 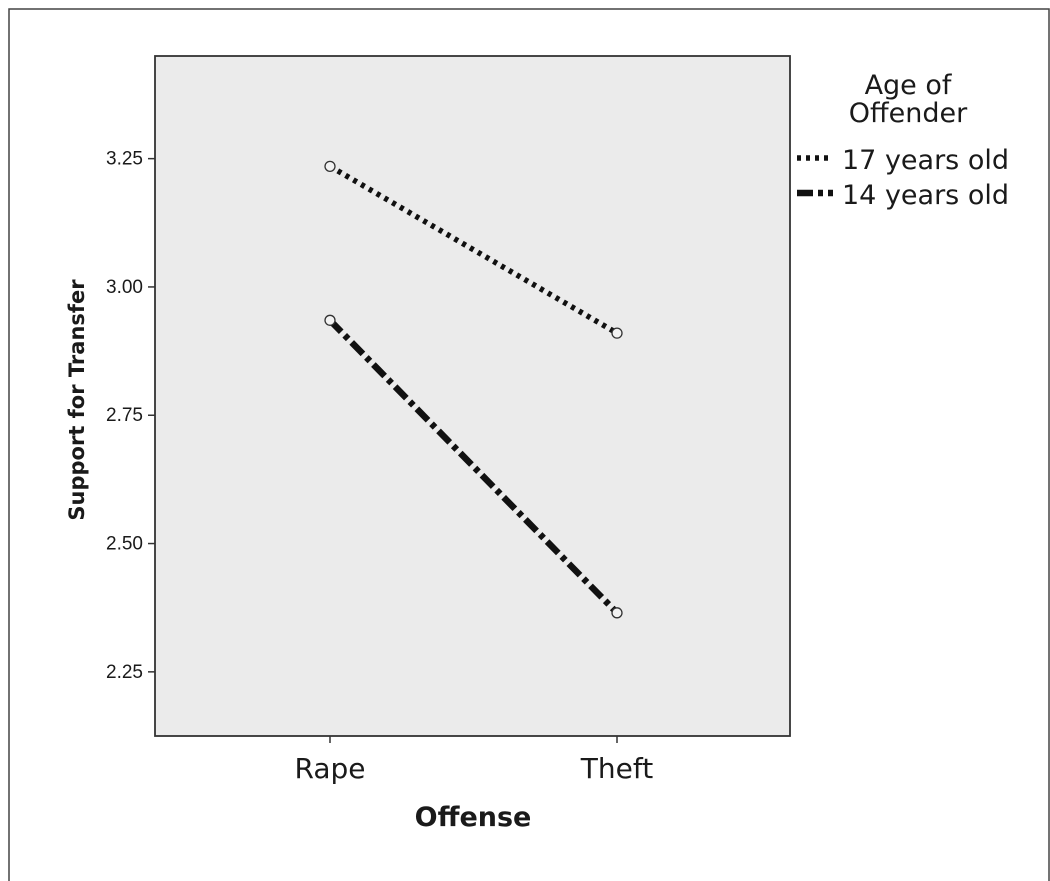 I want to click on y-axis: 2.25 2.50 2.75 3.00 3.25, so click(x=130, y=416).